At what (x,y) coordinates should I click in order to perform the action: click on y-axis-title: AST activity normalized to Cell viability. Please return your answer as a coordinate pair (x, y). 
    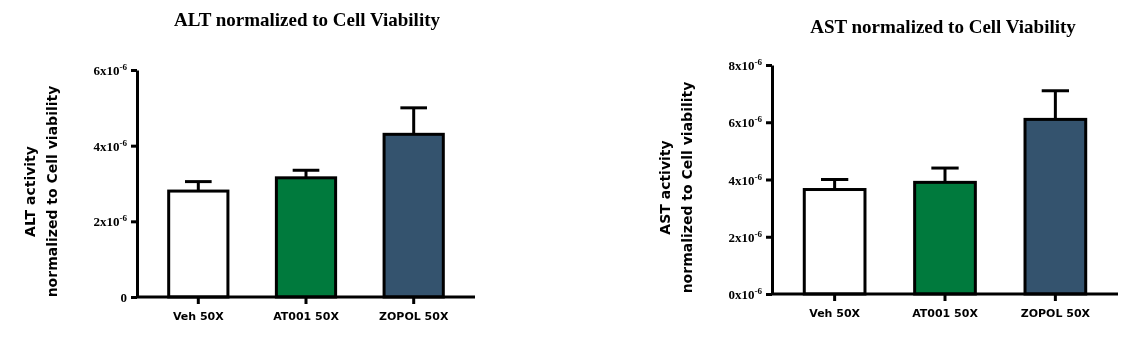
    Looking at the image, I should click on (676, 187).